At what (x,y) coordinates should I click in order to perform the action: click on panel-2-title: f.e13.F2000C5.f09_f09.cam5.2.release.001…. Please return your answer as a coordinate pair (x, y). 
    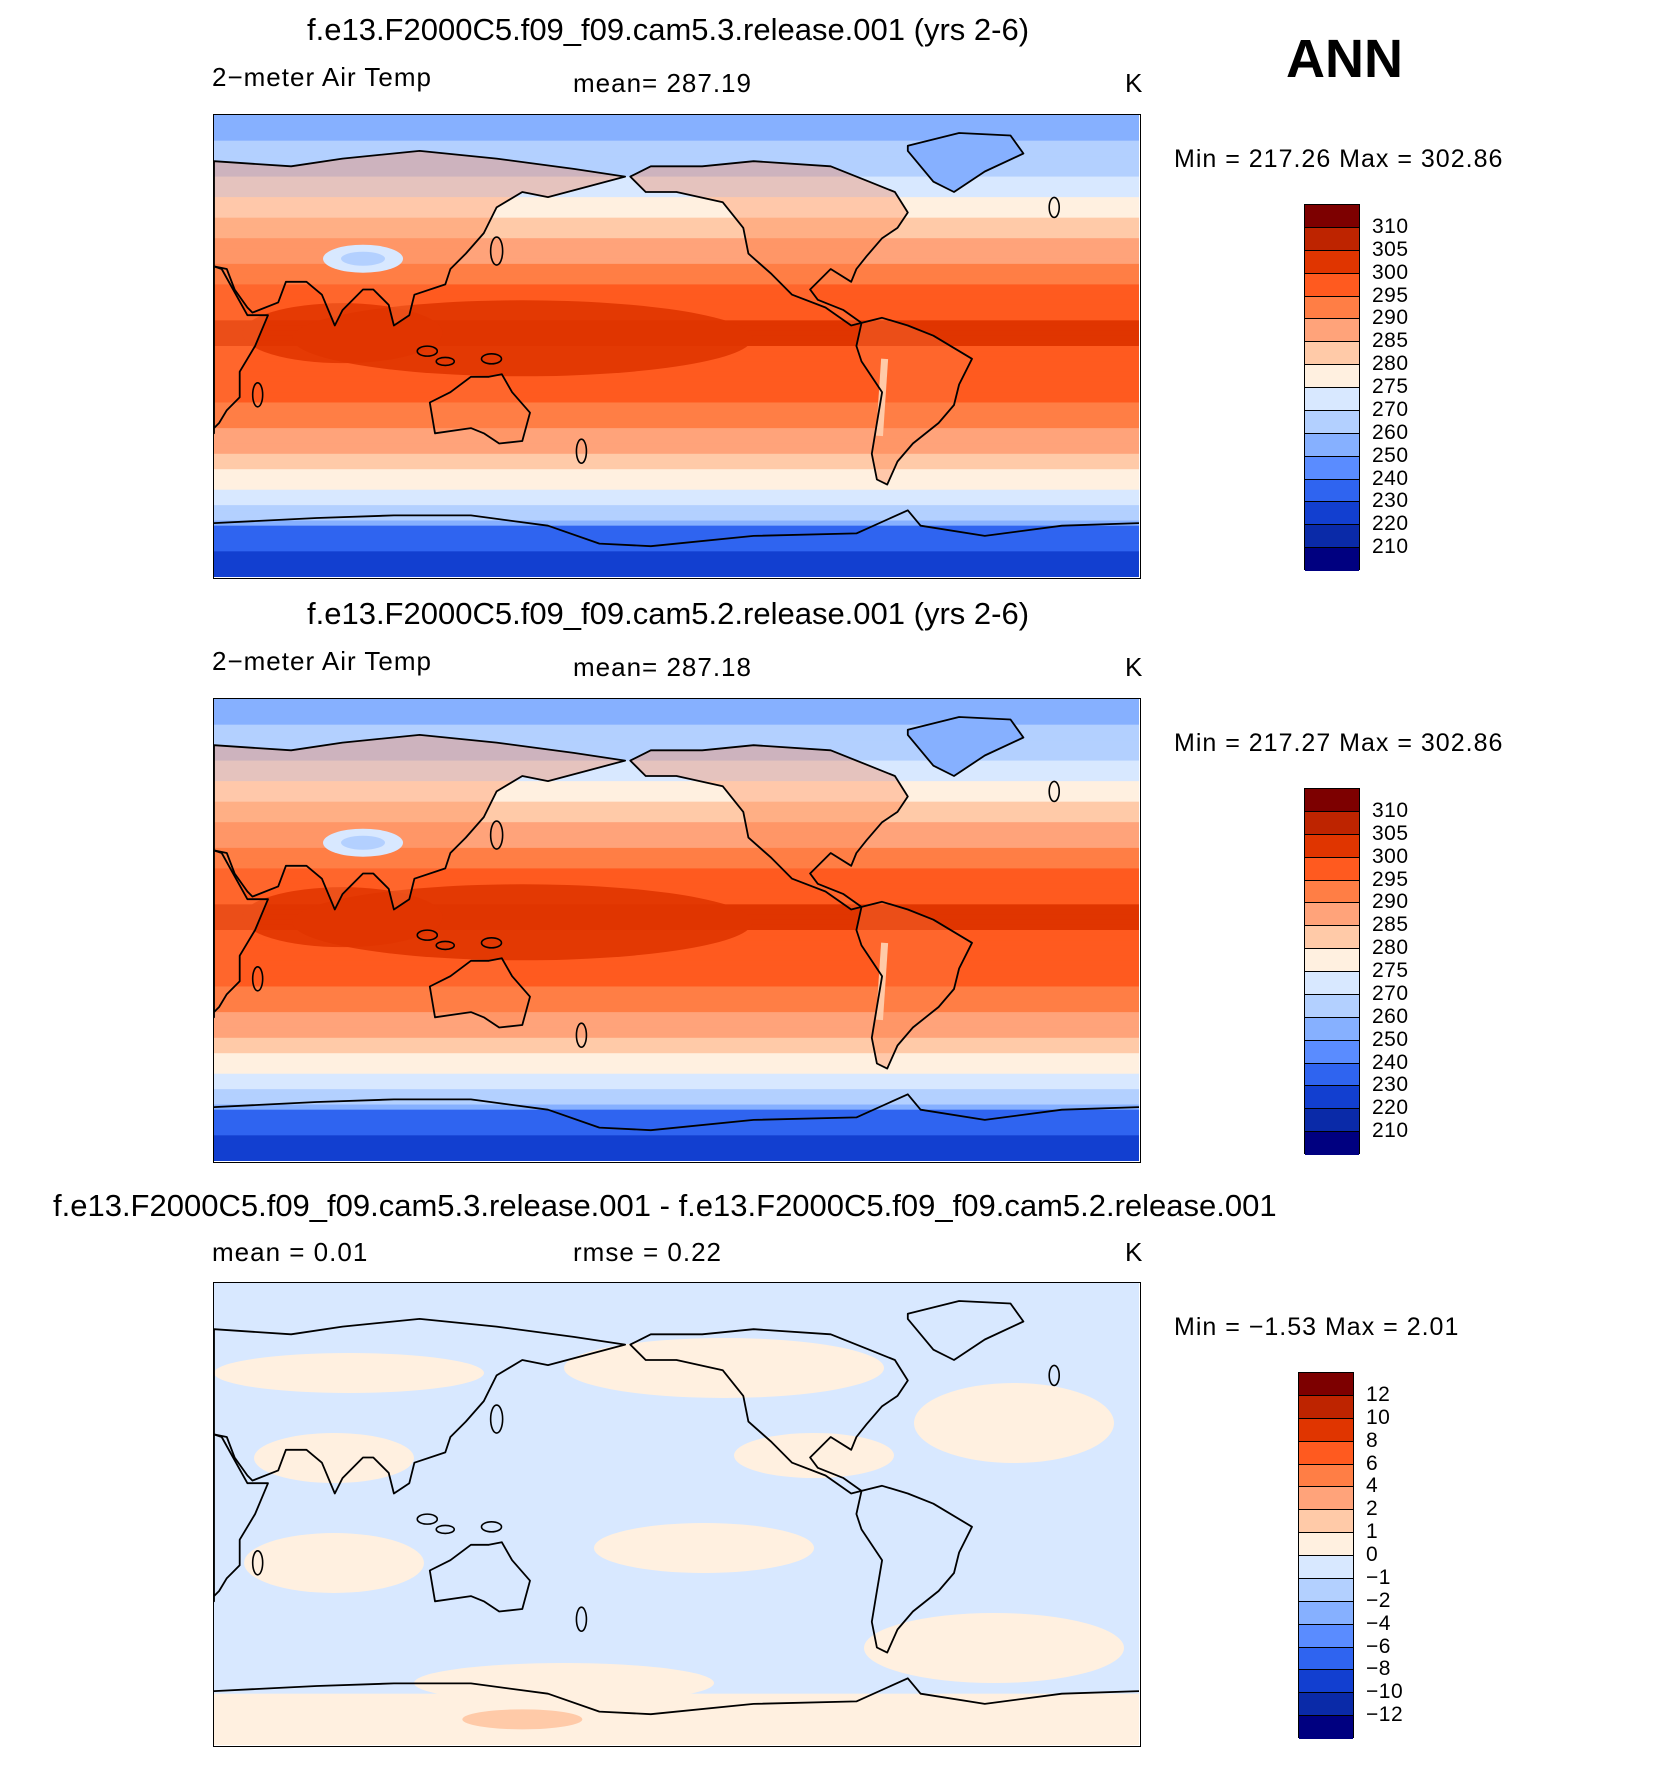
    Looking at the image, I should click on (668, 613).